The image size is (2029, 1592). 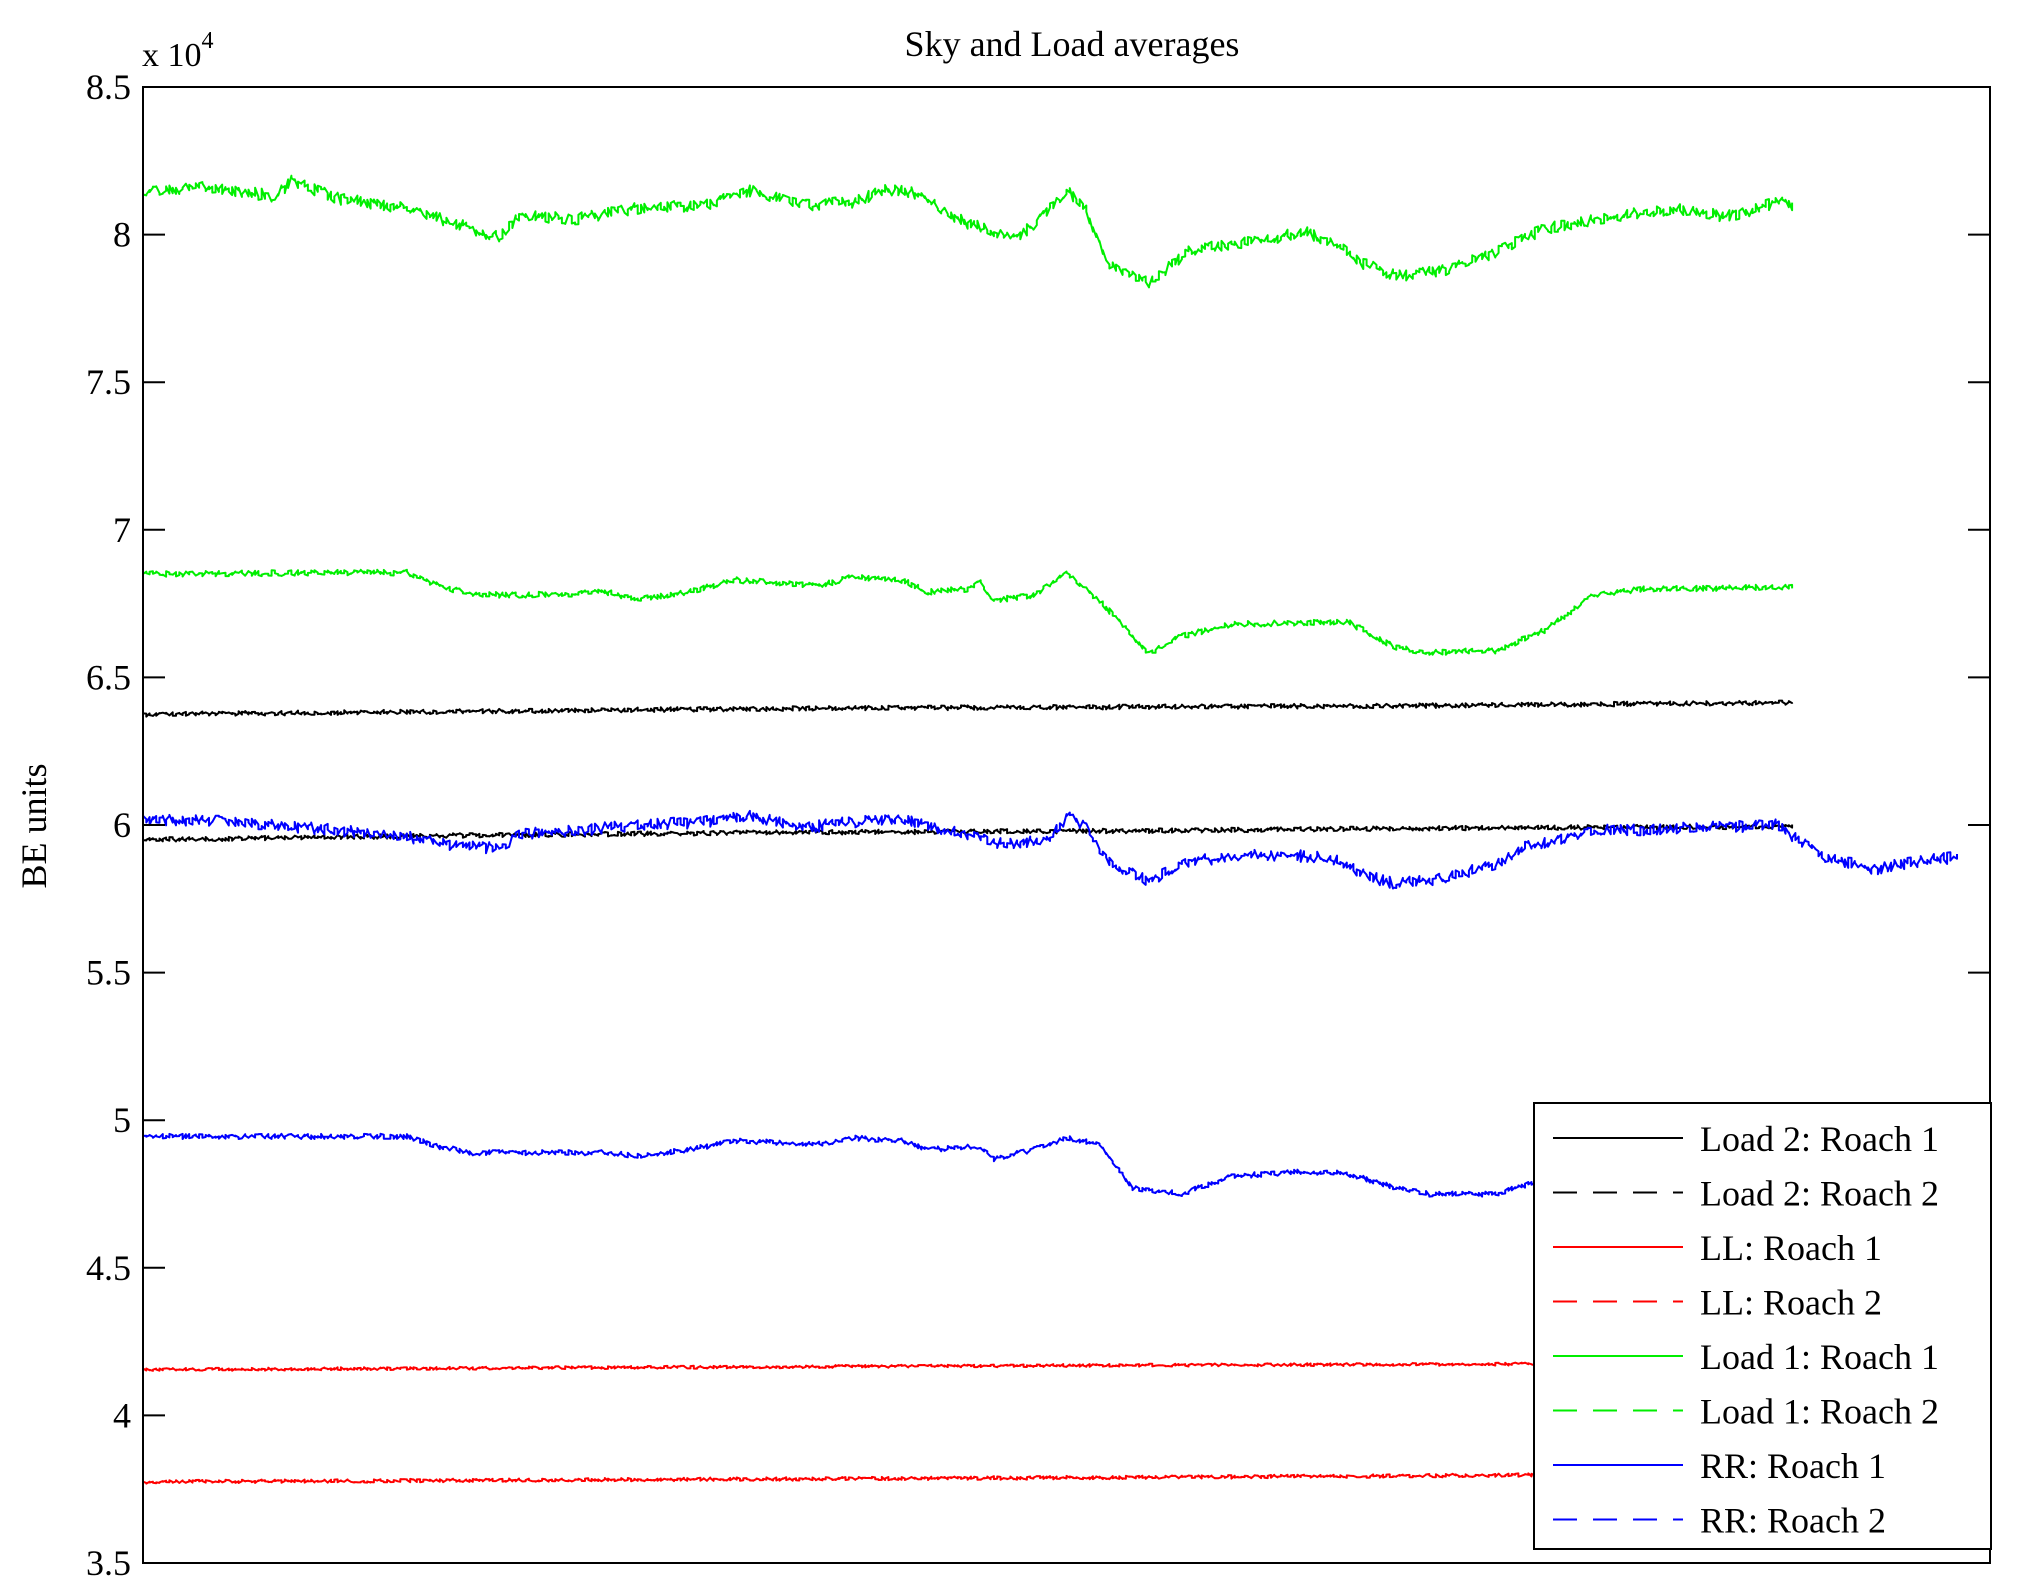 I want to click on y-tick-label: 4.5, so click(x=108, y=1268).